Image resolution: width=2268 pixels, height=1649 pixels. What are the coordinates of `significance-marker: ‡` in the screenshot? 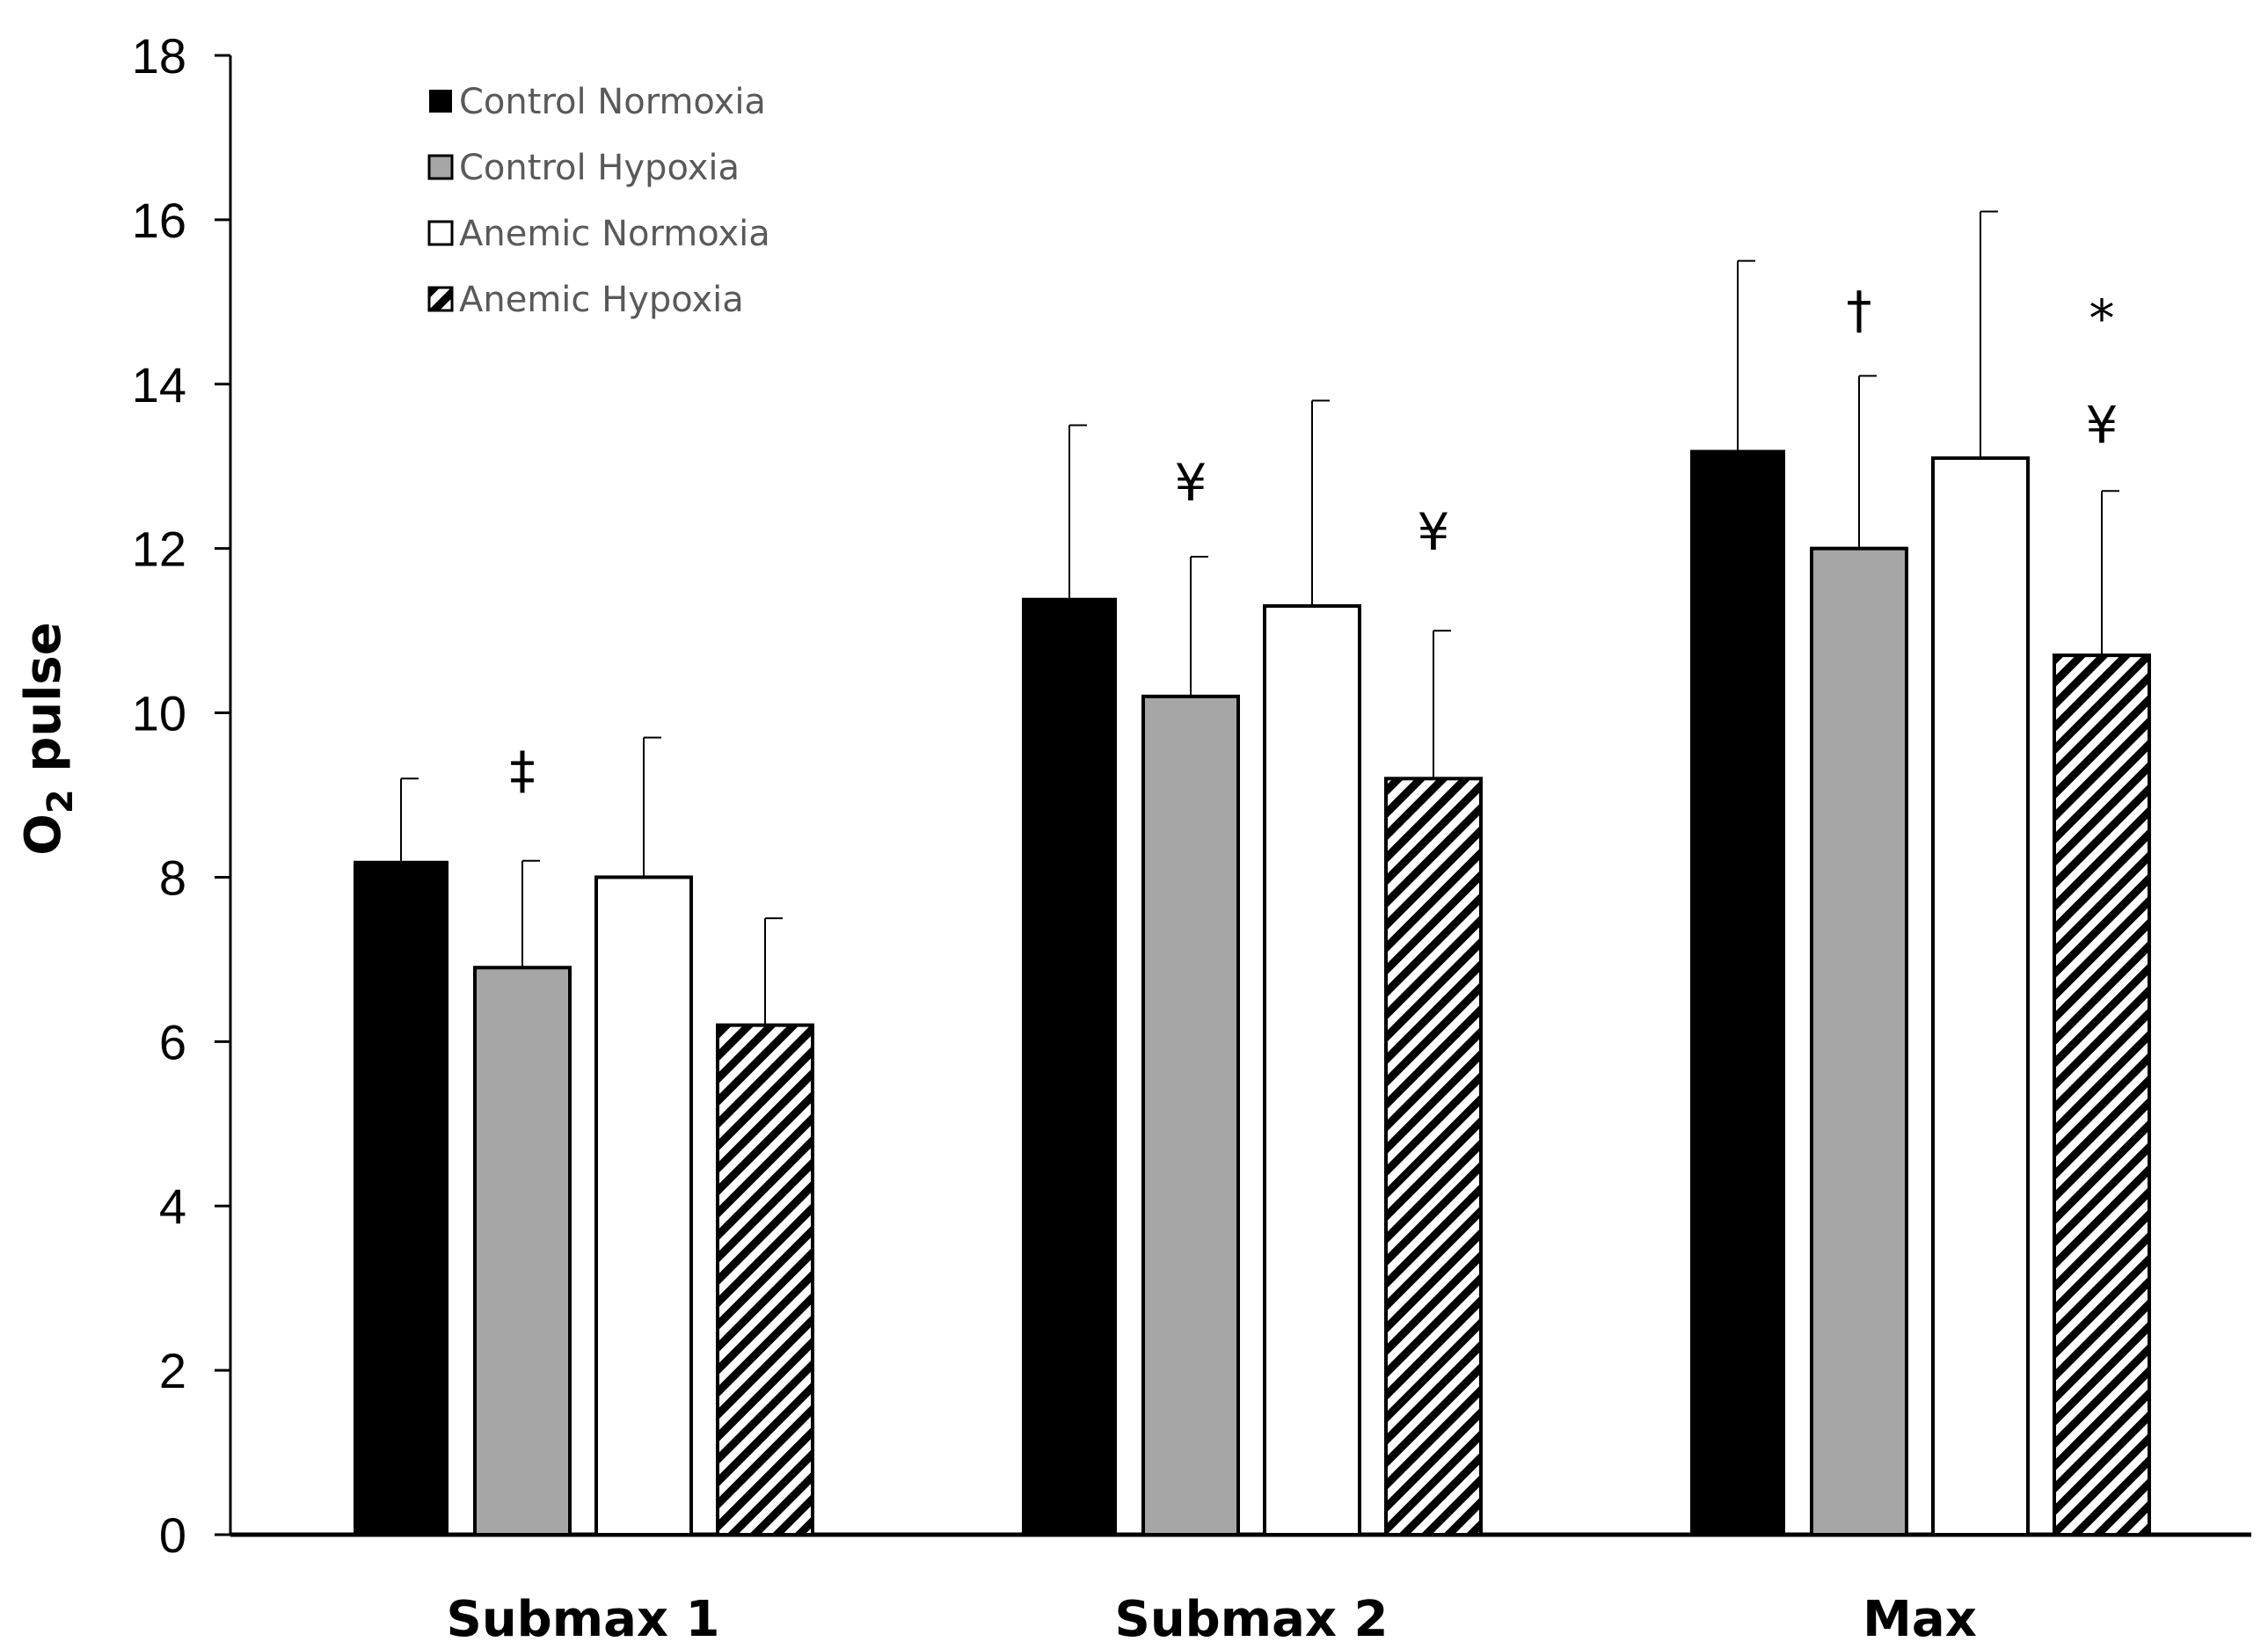 It's located at (523, 770).